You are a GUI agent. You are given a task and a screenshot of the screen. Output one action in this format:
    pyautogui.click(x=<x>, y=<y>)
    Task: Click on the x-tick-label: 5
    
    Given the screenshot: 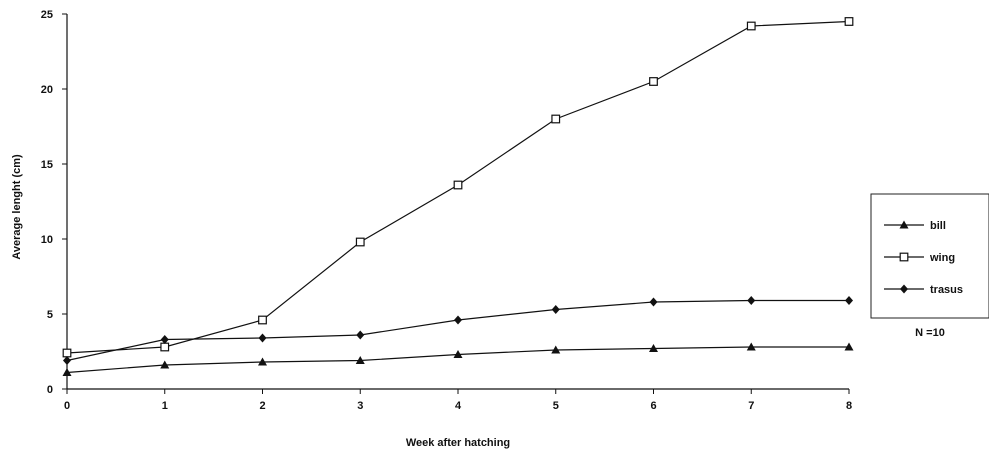 What is the action you would take?
    pyautogui.click(x=556, y=406)
    